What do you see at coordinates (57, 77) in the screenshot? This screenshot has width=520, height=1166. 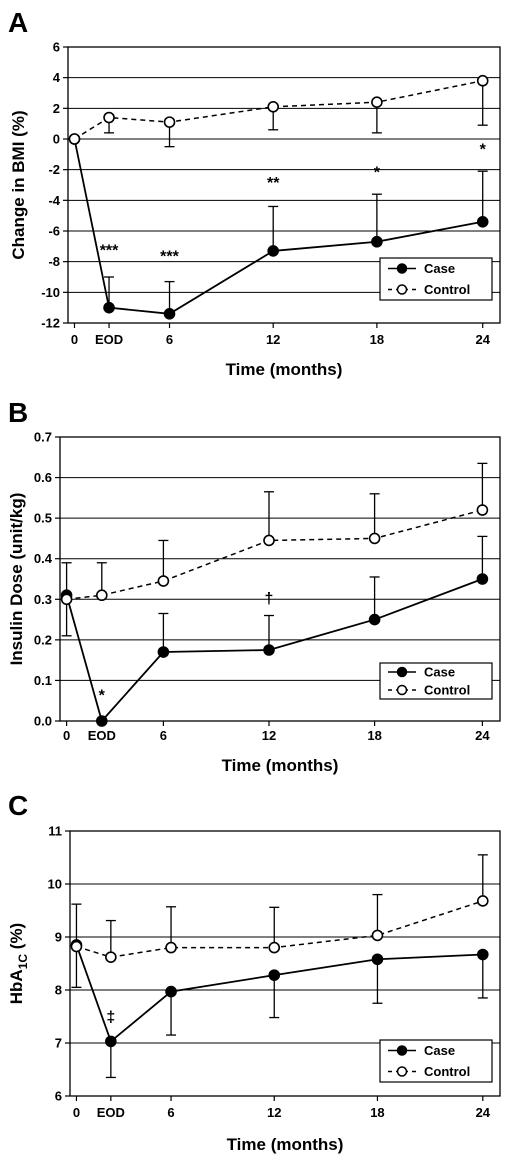 I see `y-tick-label: 4` at bounding box center [57, 77].